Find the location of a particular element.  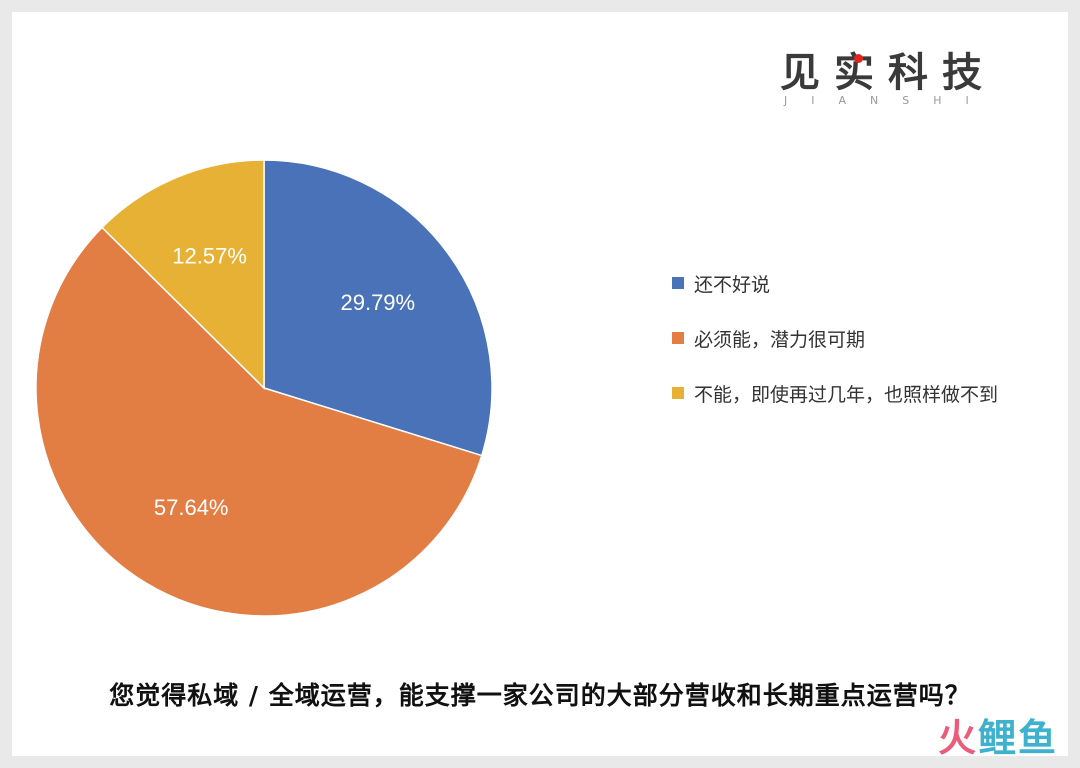

slice-label-0: 29.79% is located at coordinates (377, 302).